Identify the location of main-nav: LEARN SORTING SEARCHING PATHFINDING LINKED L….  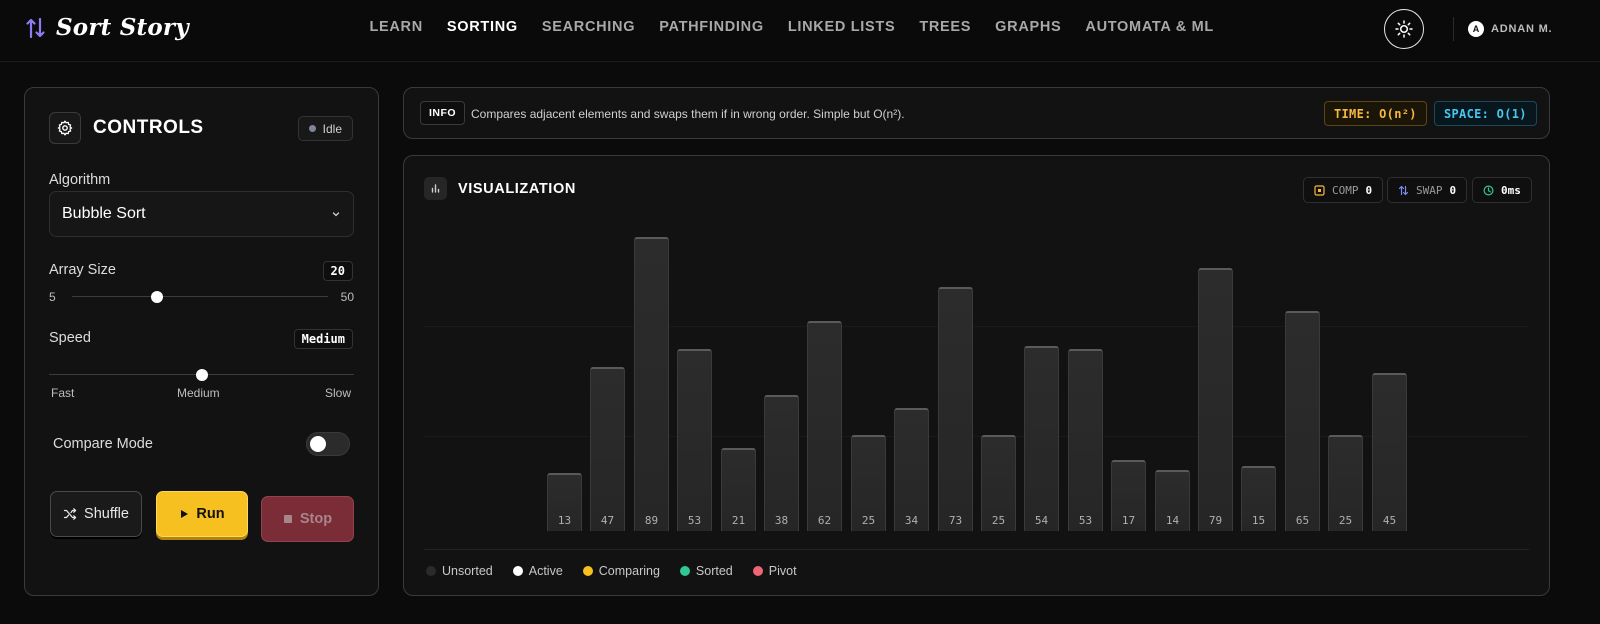
(791, 27).